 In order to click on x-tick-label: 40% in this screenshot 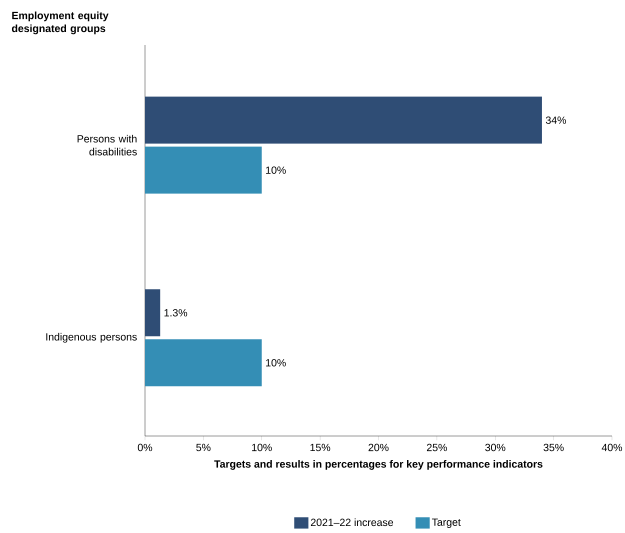, I will do `click(612, 448)`.